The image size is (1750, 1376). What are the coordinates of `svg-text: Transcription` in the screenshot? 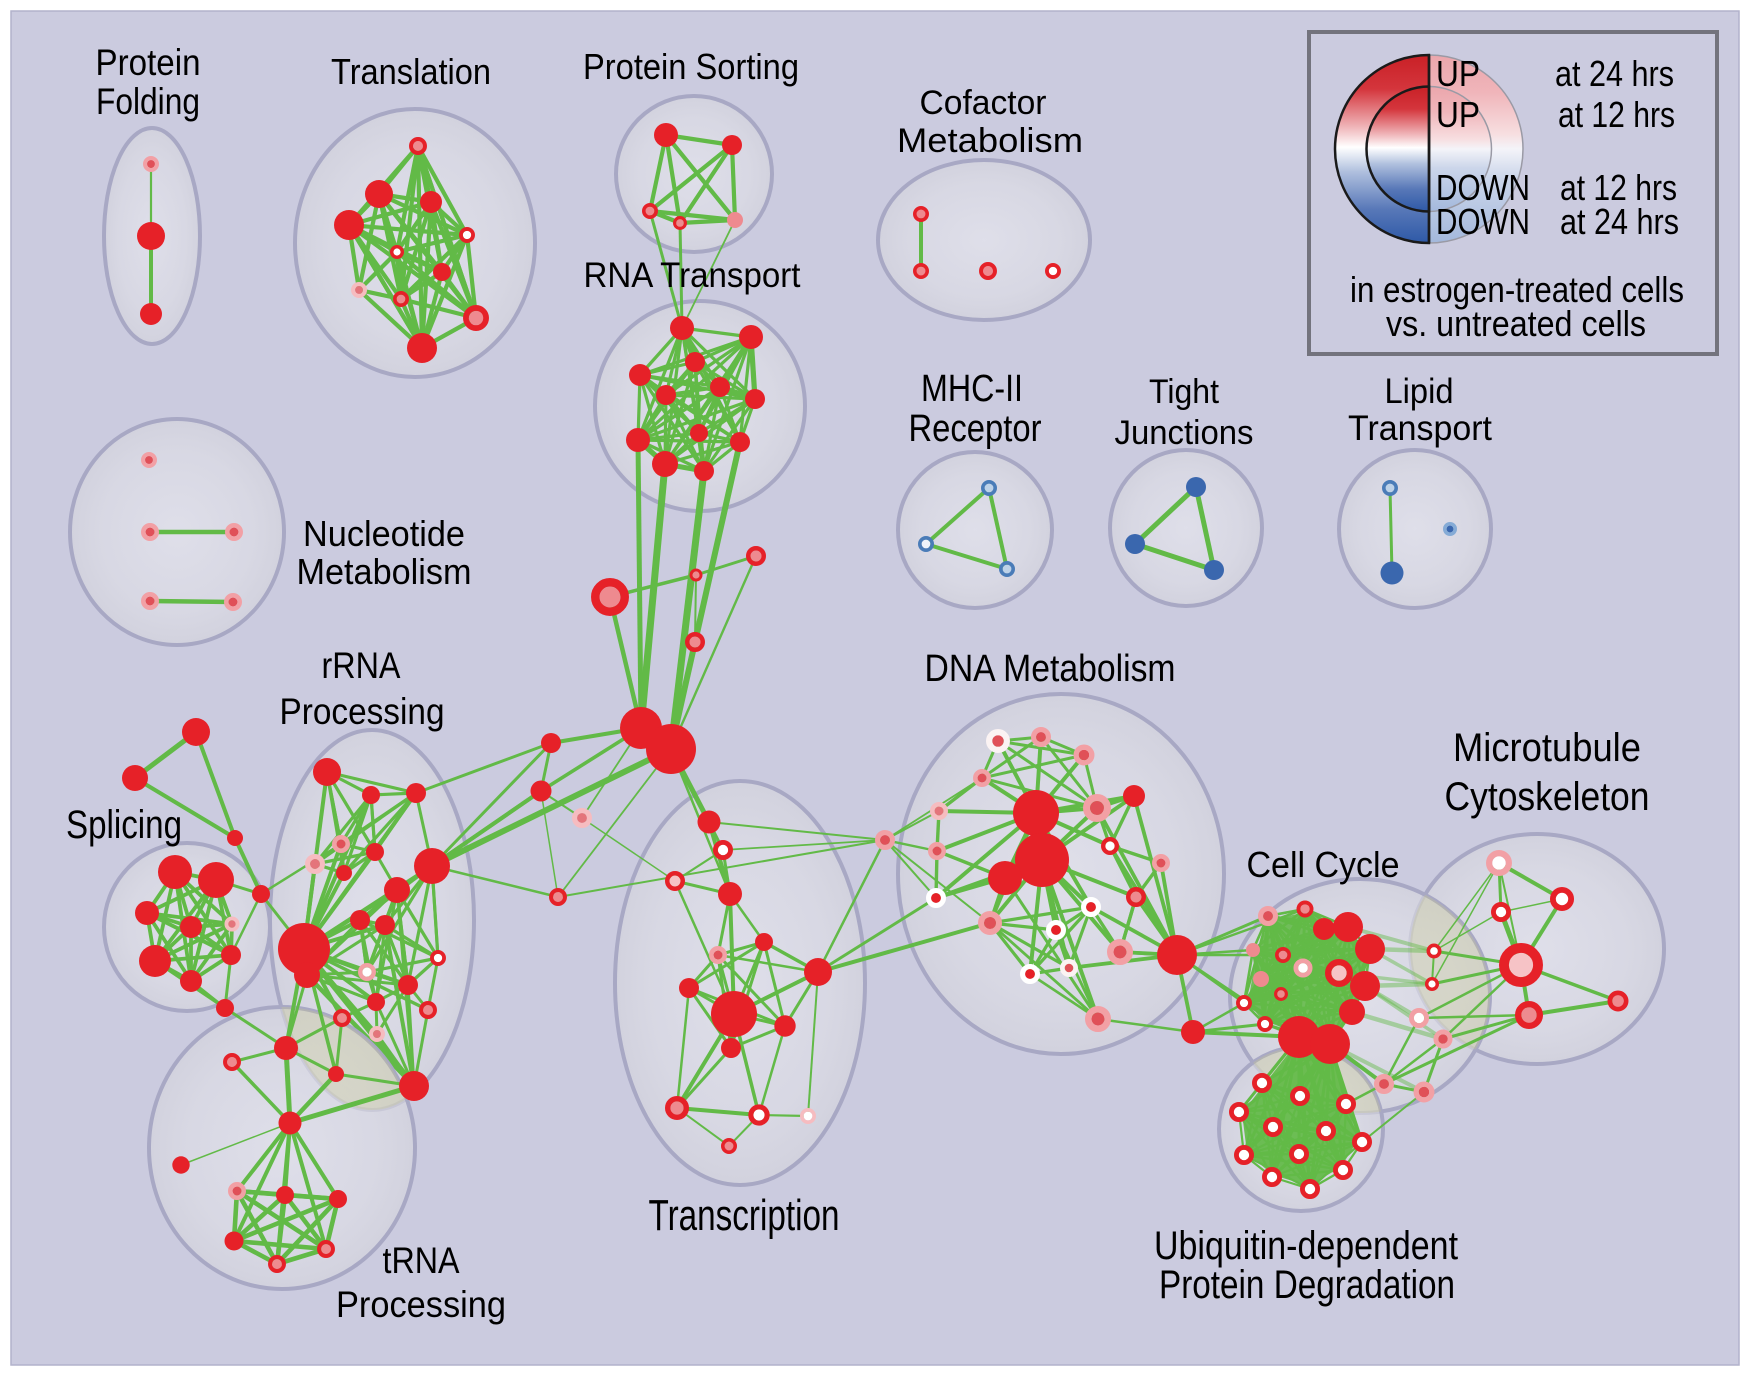 It's located at (744, 1215).